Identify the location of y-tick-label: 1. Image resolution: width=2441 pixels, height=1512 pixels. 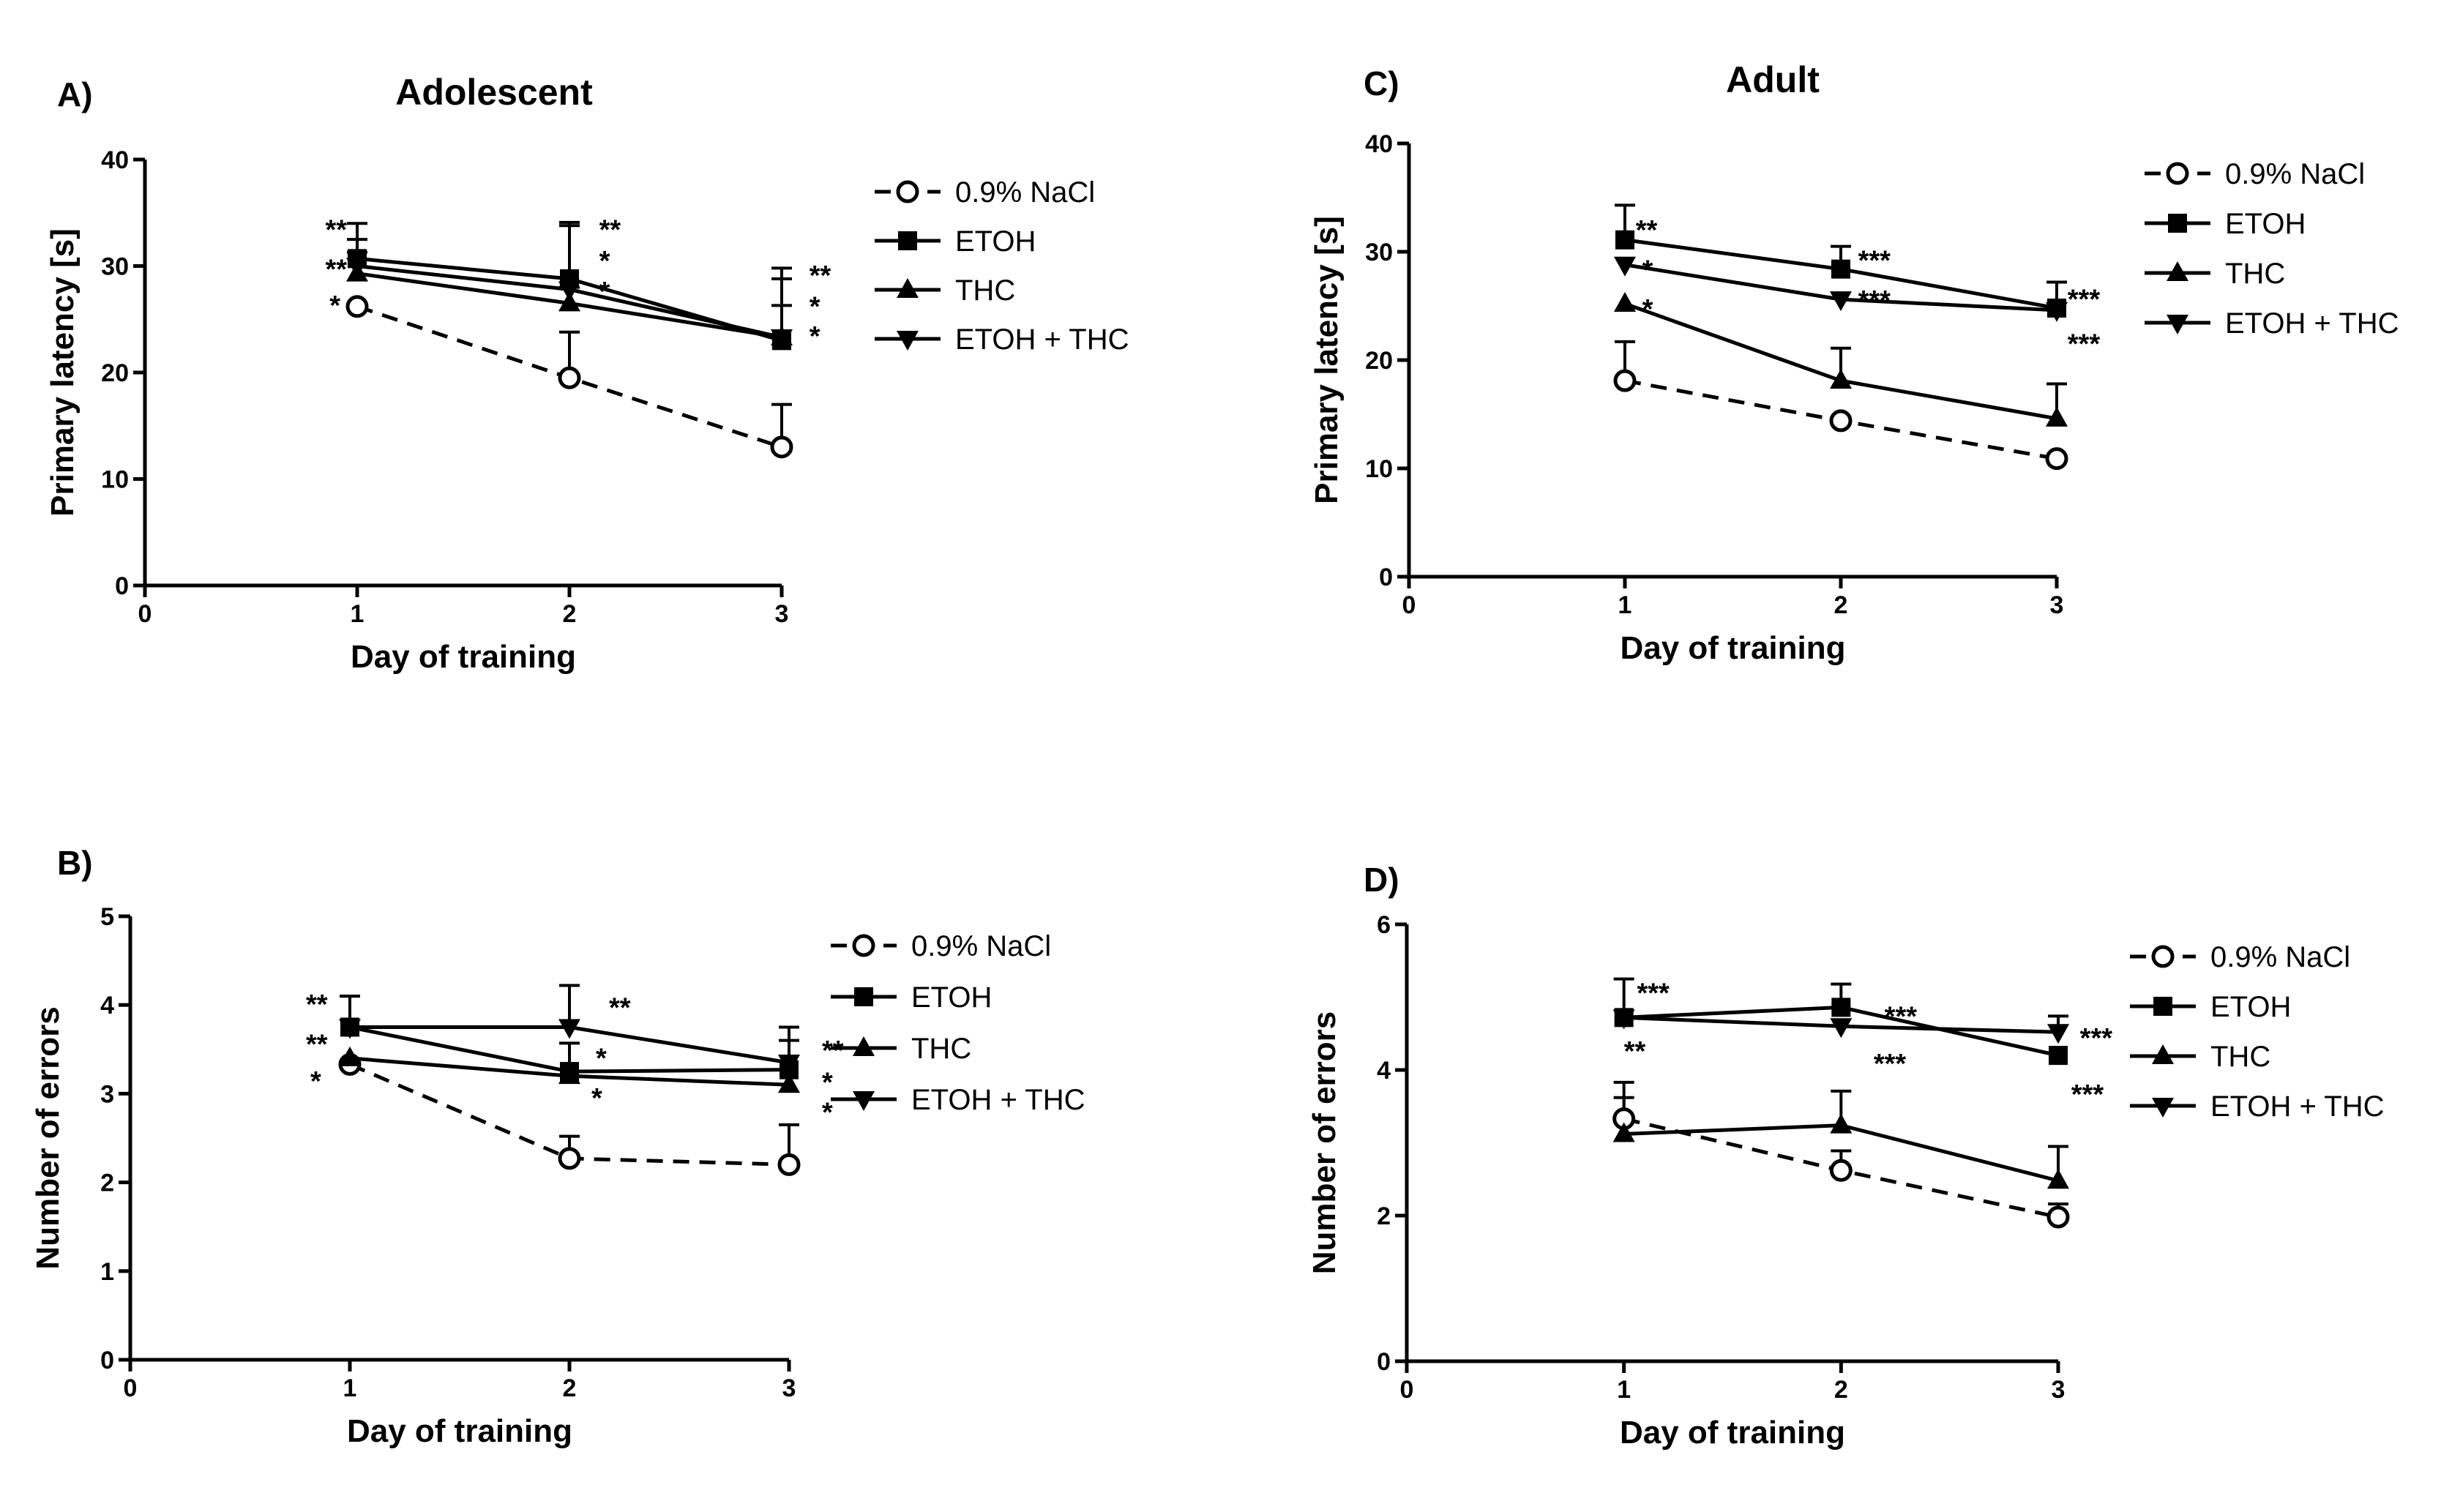
(107, 1272).